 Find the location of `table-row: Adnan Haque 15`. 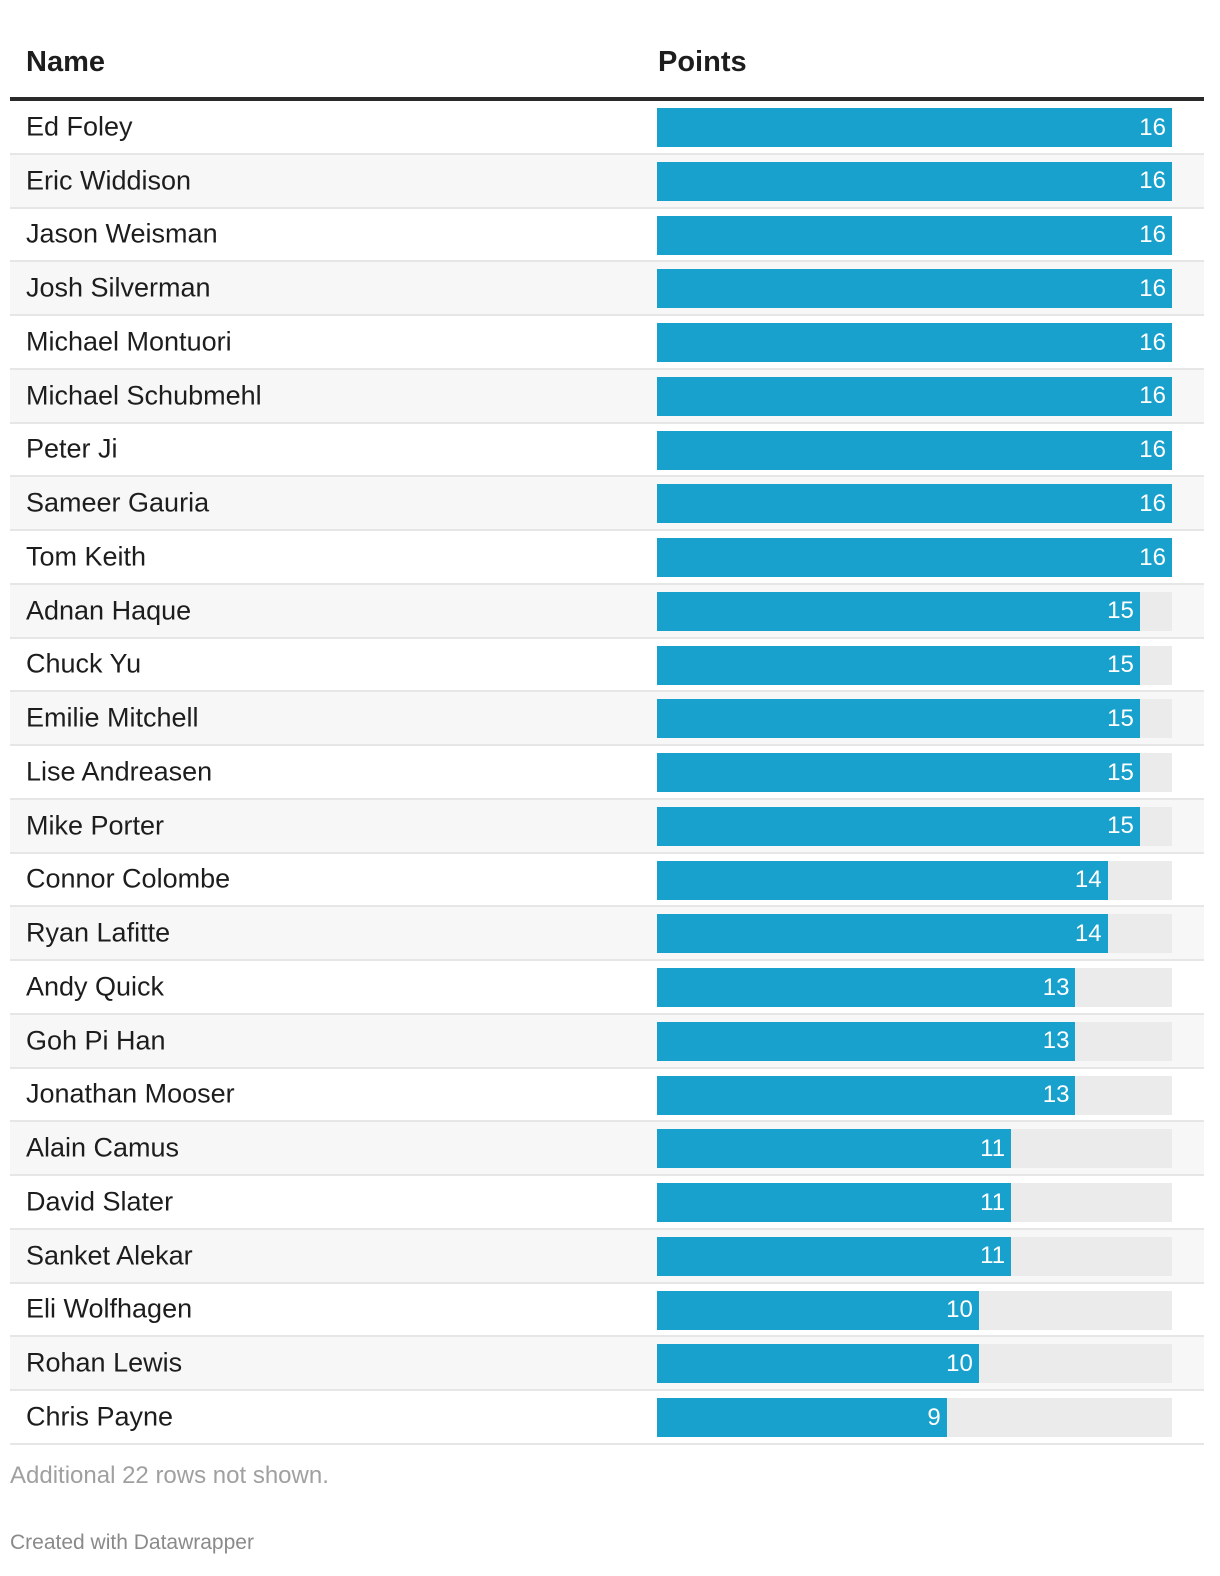

table-row: Adnan Haque 15 is located at coordinates (607, 611).